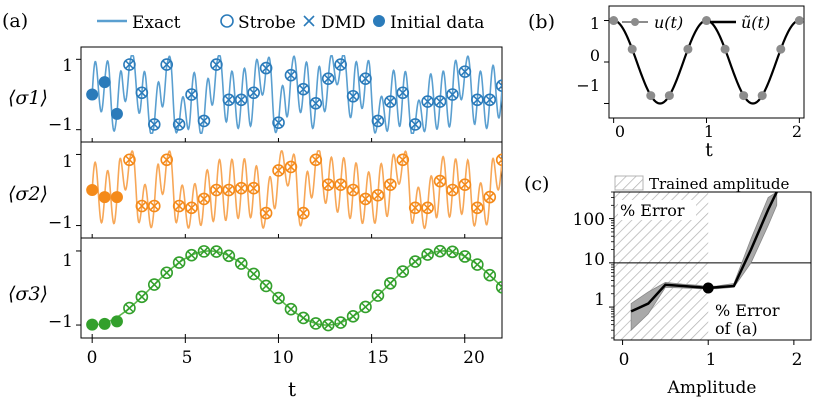  What do you see at coordinates (751, 318) in the screenshot?
I see `error-of-a-bg` at bounding box center [751, 318].